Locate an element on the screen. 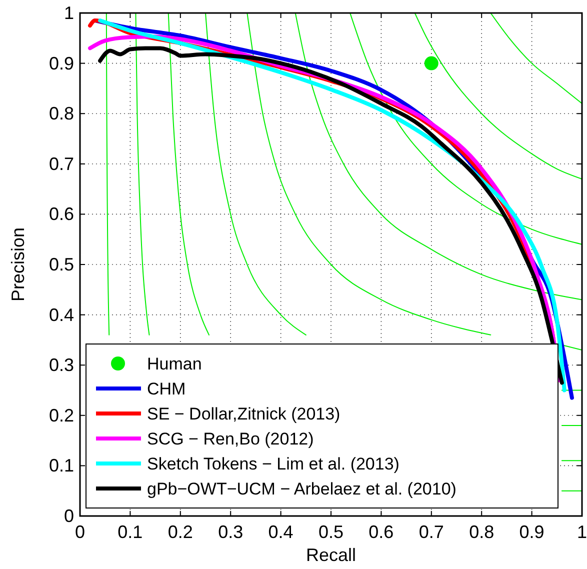  y-tick-label: 0.1 is located at coordinates (61, 466).